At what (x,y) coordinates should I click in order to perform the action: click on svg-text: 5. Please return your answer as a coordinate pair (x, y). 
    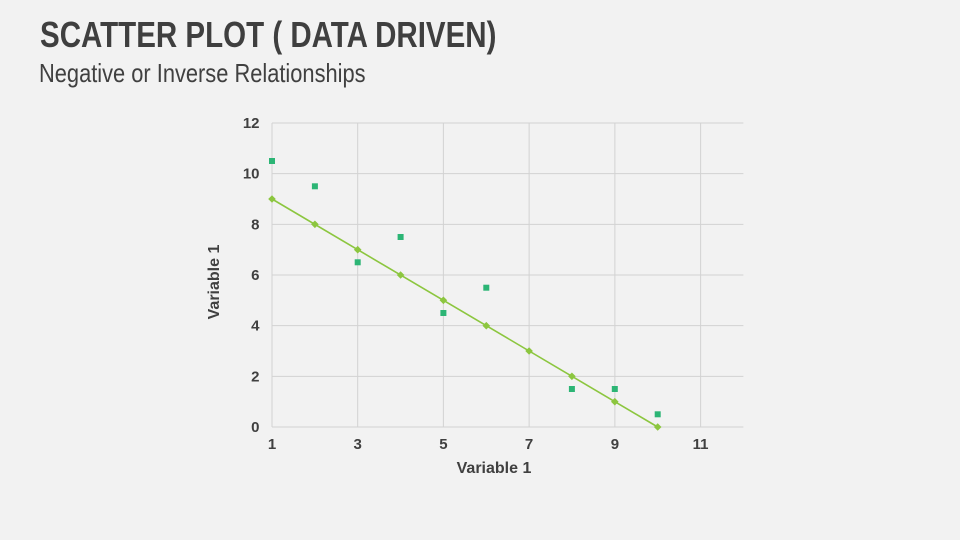
    Looking at the image, I should click on (443, 444).